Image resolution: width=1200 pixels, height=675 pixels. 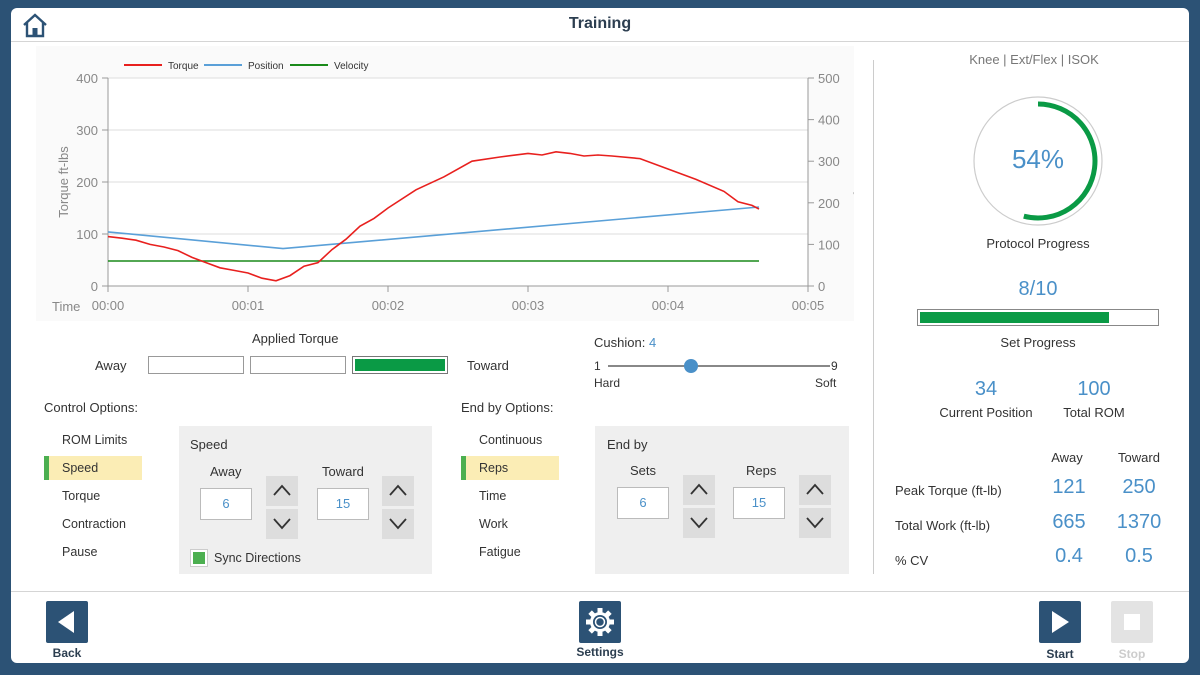 What do you see at coordinates (691, 366) in the screenshot?
I see `cushion-slider-handle` at bounding box center [691, 366].